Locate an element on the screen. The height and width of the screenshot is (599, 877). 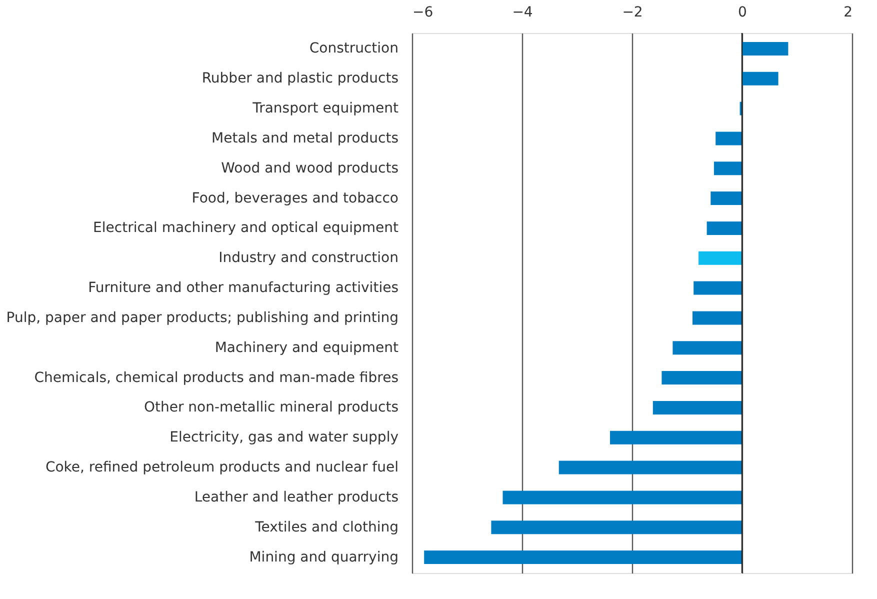
y-tick-label: Electrical machinery and optical equipment is located at coordinates (246, 228).